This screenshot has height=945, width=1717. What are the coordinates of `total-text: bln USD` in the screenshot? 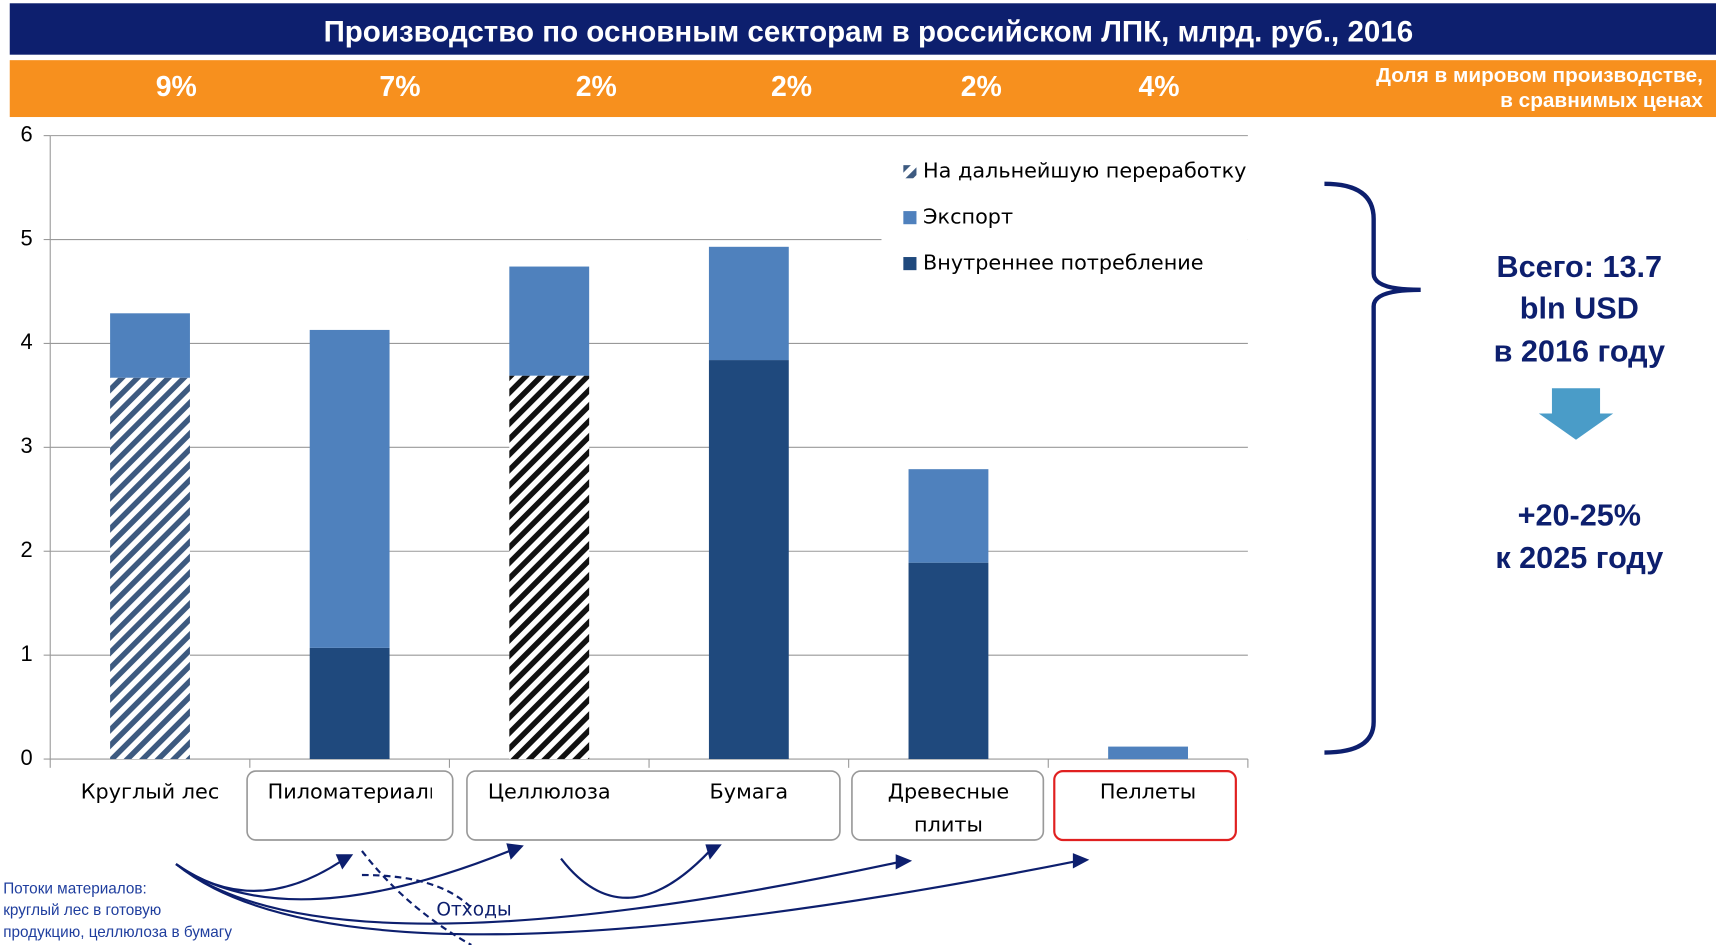 It's located at (1579, 309).